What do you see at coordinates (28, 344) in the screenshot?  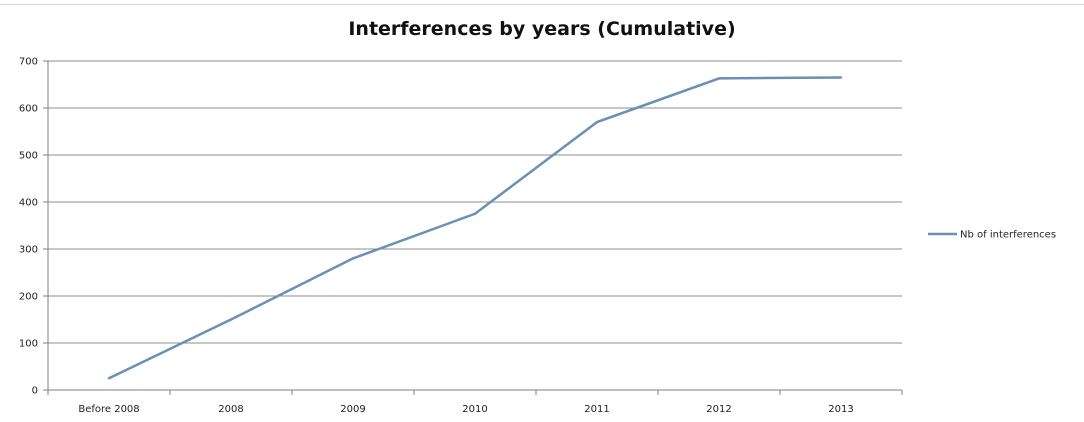 I see `y-tick-label: 100` at bounding box center [28, 344].